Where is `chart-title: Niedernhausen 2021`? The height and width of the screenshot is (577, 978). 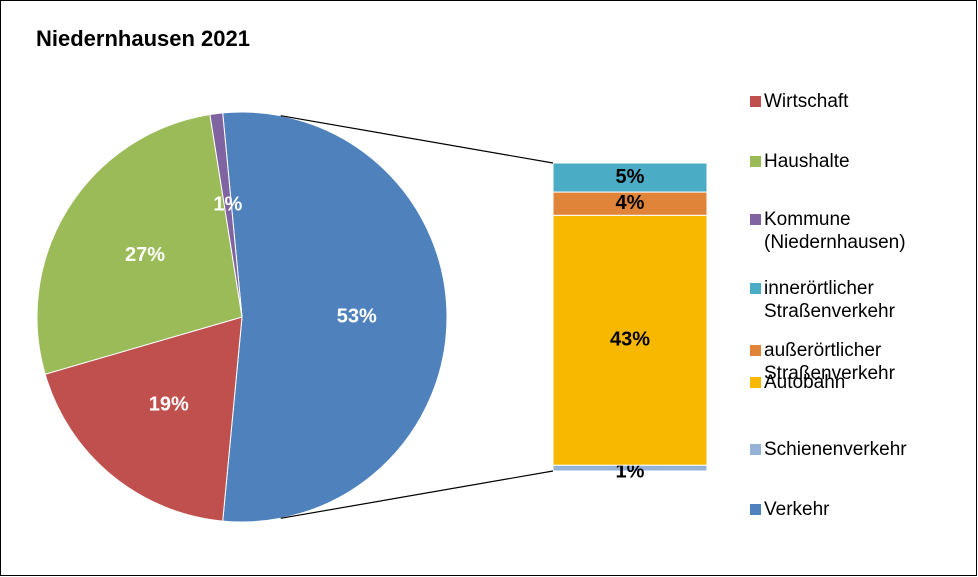
chart-title: Niedernhausen 2021 is located at coordinates (143, 38).